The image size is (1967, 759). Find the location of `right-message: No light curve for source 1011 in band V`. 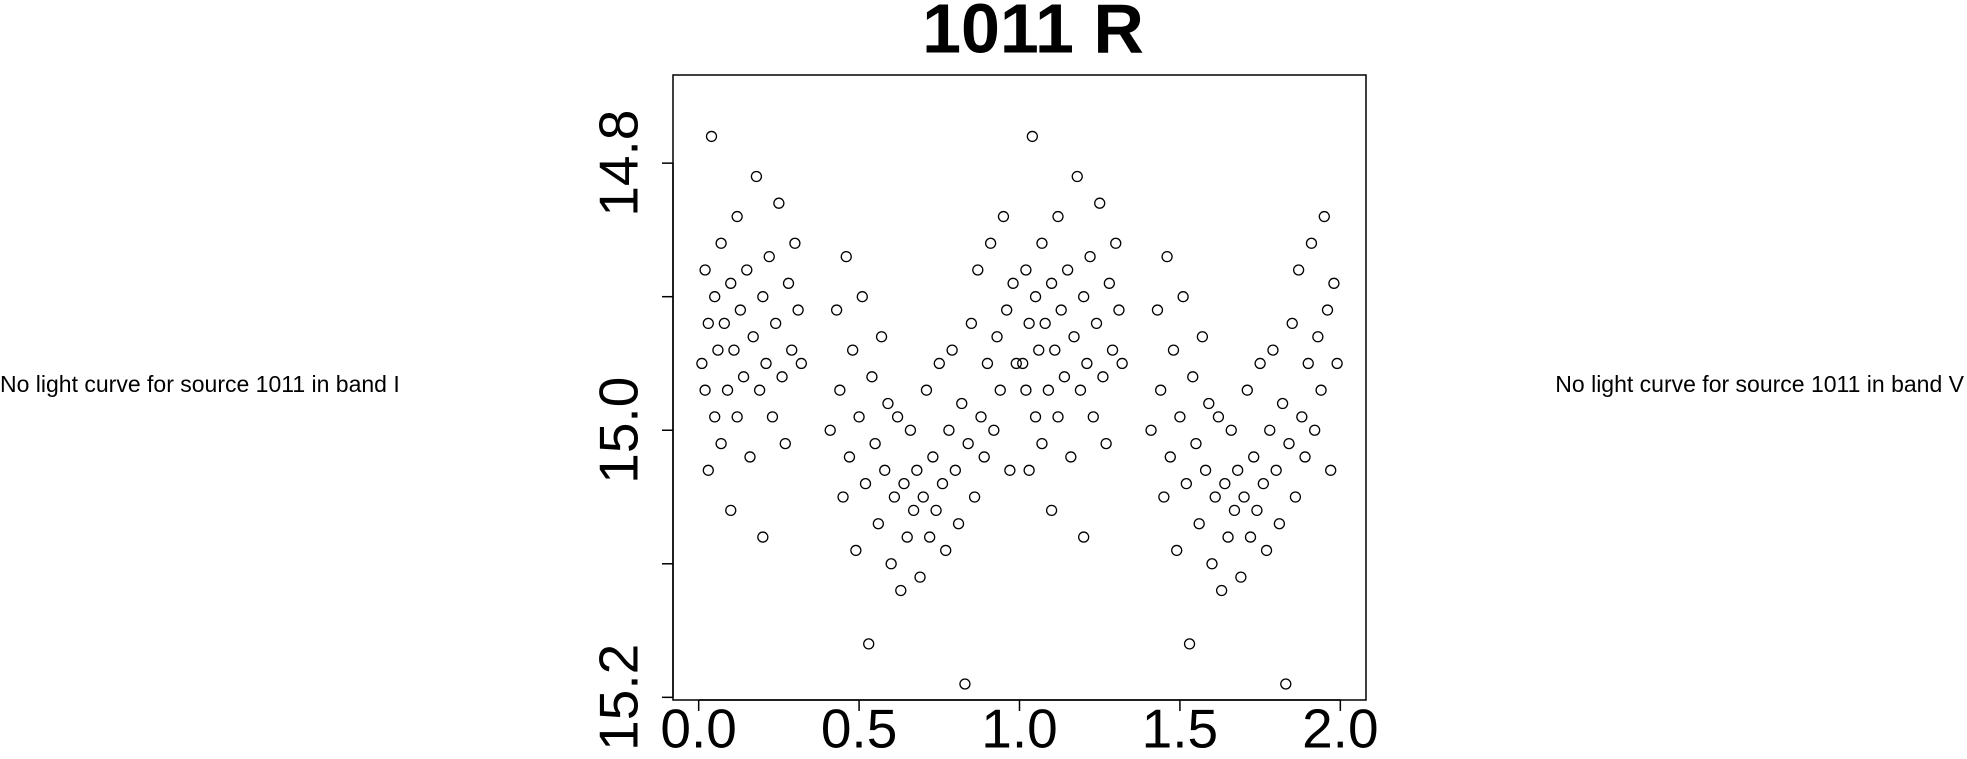

right-message: No light curve for source 1011 in band V is located at coordinates (1759, 384).